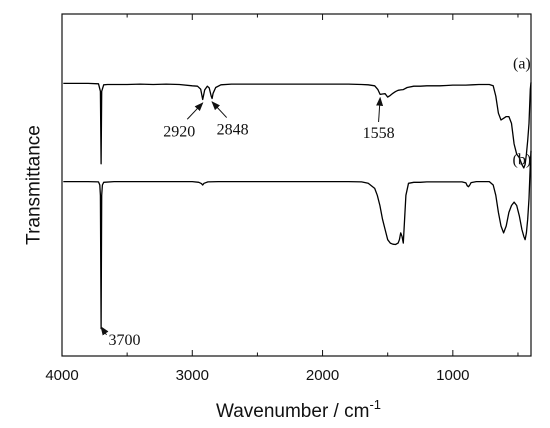 Image resolution: width=550 pixels, height=428 pixels. Describe the element at coordinates (61, 375) in the screenshot. I see `x-tick-label-4000: 4000` at that location.